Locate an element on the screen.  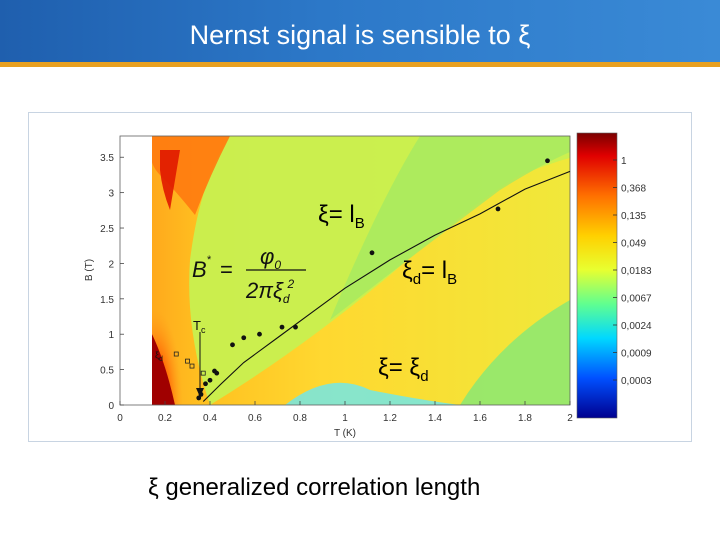
colorbar-tick-label: 0,135 is located at coordinates (633, 216).